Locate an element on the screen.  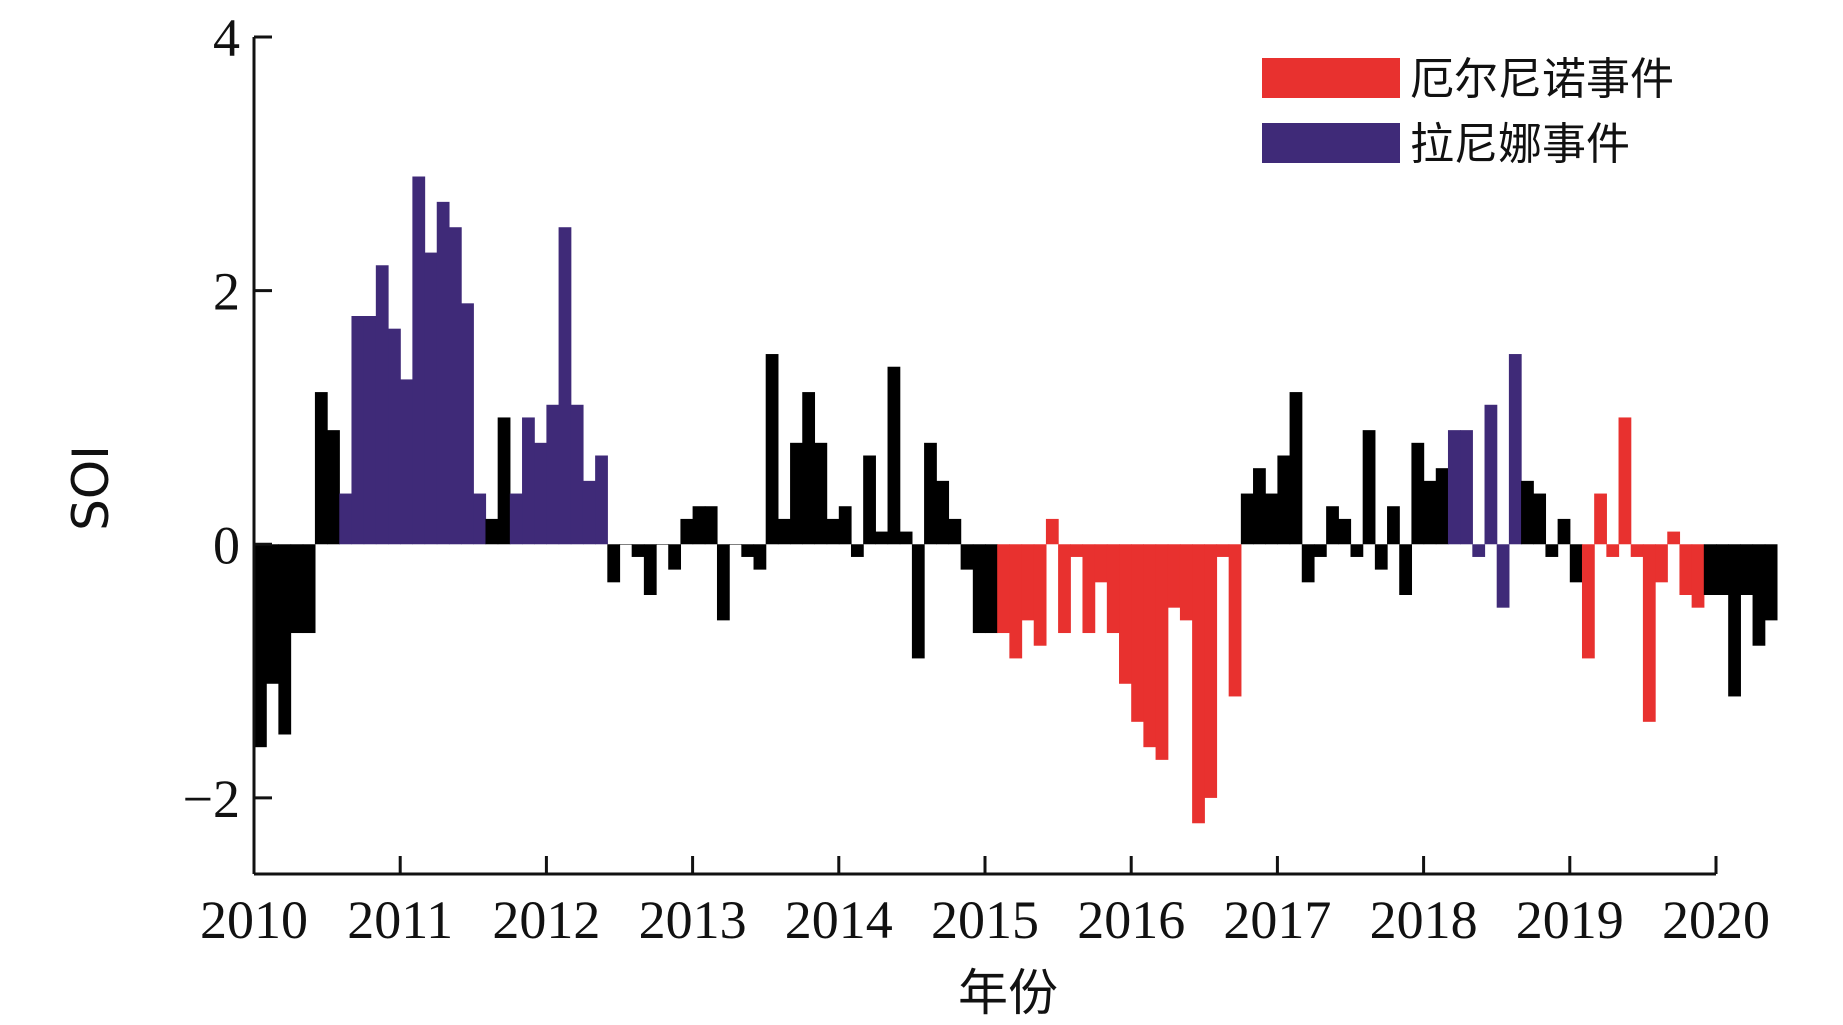
x-axis-label: 年份 is located at coordinates (1008, 993).